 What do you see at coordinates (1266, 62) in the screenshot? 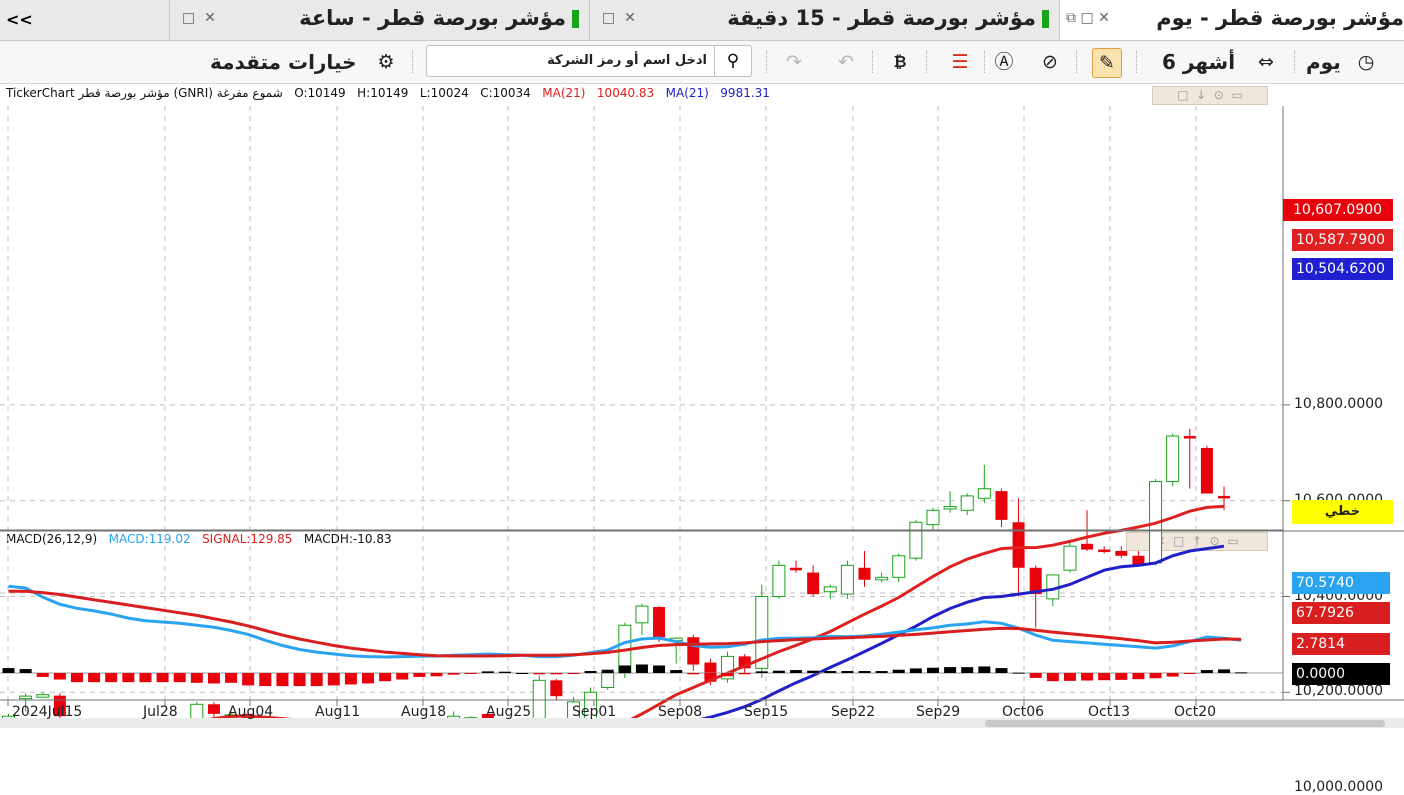
I see `range-arrows-icon: ⇔` at bounding box center [1266, 62].